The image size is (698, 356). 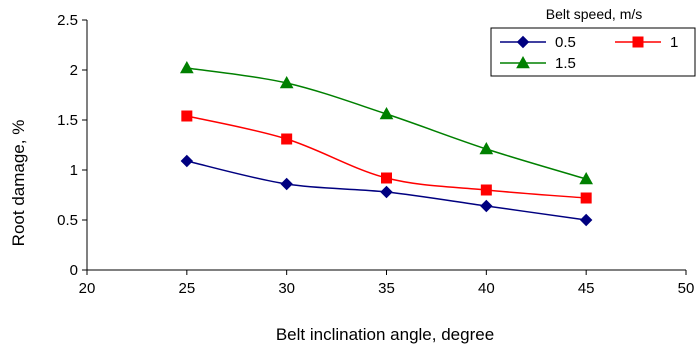 I want to click on legend-label: 1, so click(x=674, y=42).